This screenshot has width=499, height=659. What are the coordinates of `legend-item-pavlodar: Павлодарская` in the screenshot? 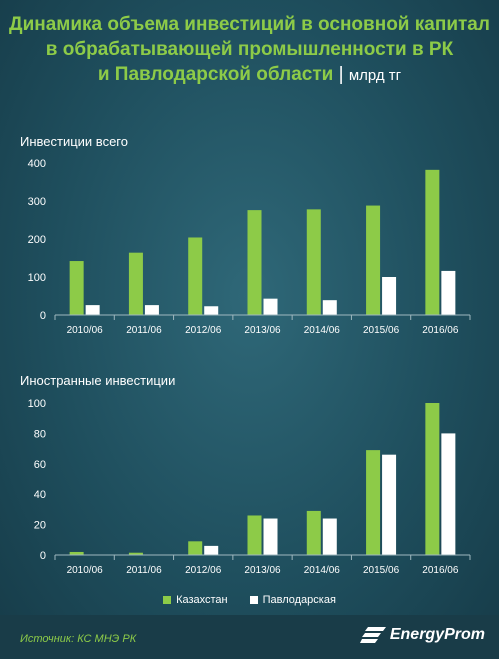 It's located at (292, 600).